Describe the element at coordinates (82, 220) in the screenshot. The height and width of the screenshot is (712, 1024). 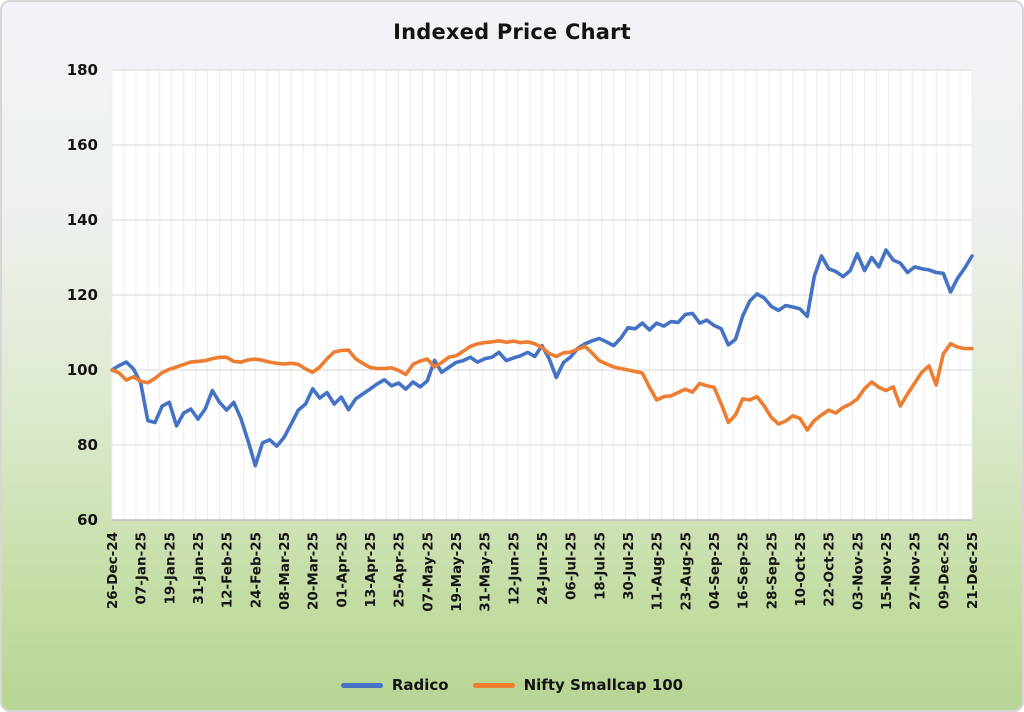
I see `svg-text: 140` at that location.